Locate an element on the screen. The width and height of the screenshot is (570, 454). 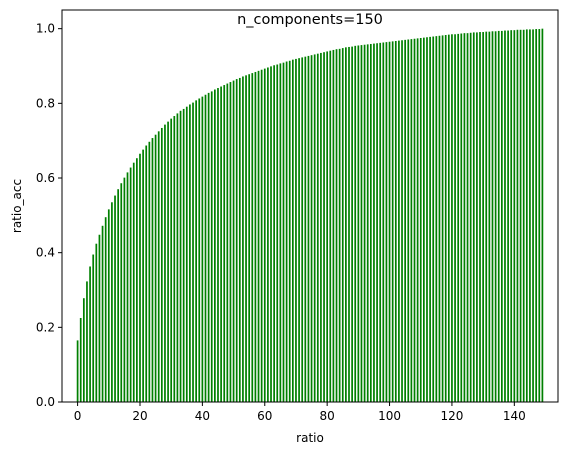
y-tick-label: 0.8 is located at coordinates (45, 103).